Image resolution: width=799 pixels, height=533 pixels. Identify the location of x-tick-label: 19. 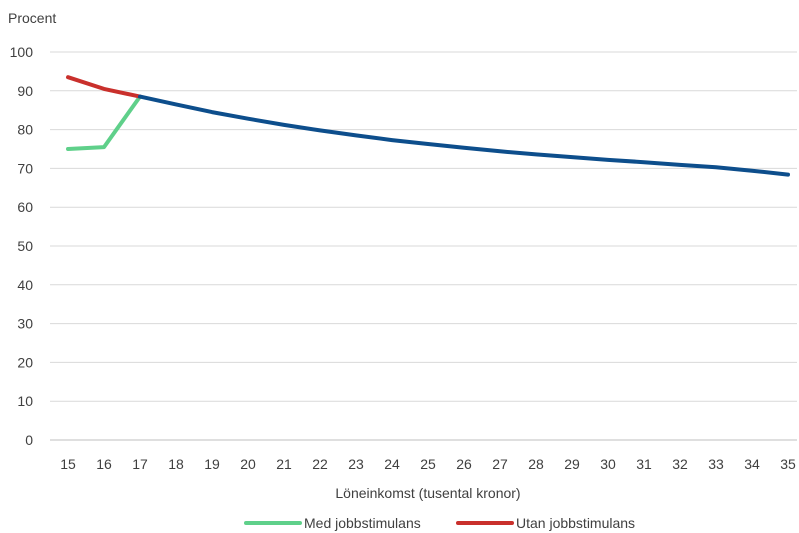
(212, 464).